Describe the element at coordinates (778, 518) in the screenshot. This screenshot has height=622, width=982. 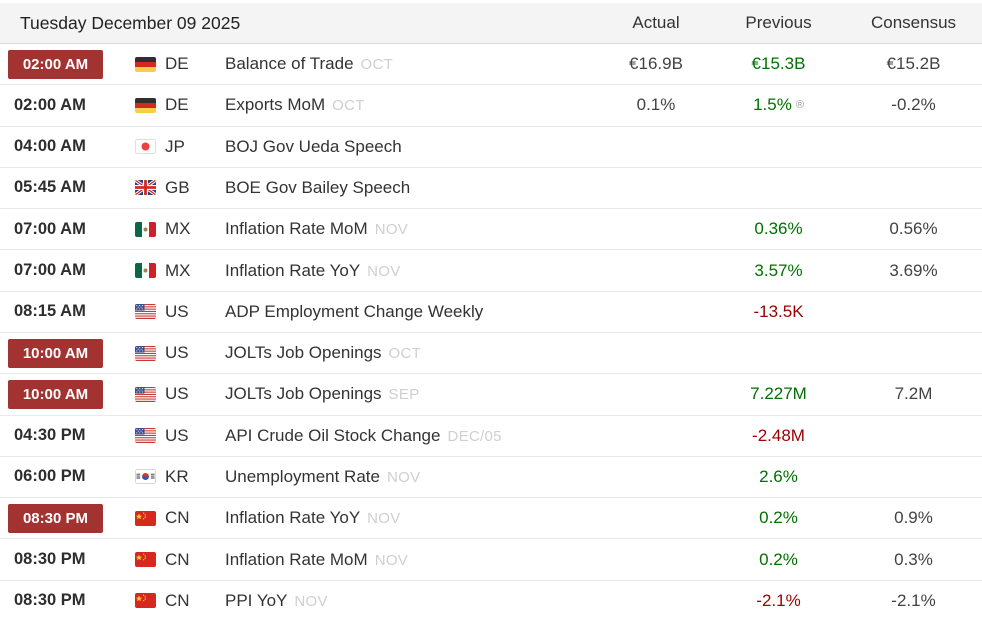
I see `previous-value-text: 0.2%` at that location.